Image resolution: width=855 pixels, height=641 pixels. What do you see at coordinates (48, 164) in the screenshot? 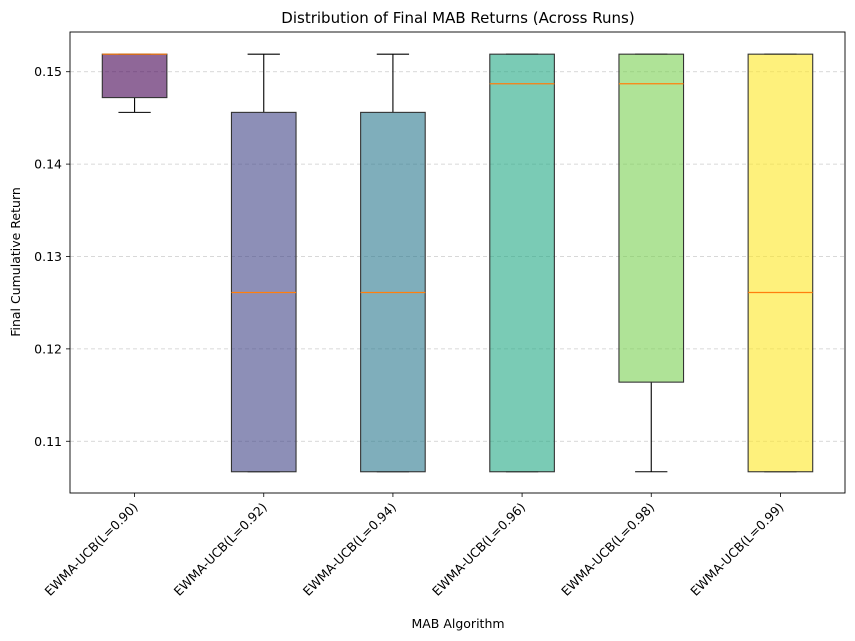
I see `y-tick-label: 0.14` at bounding box center [48, 164].